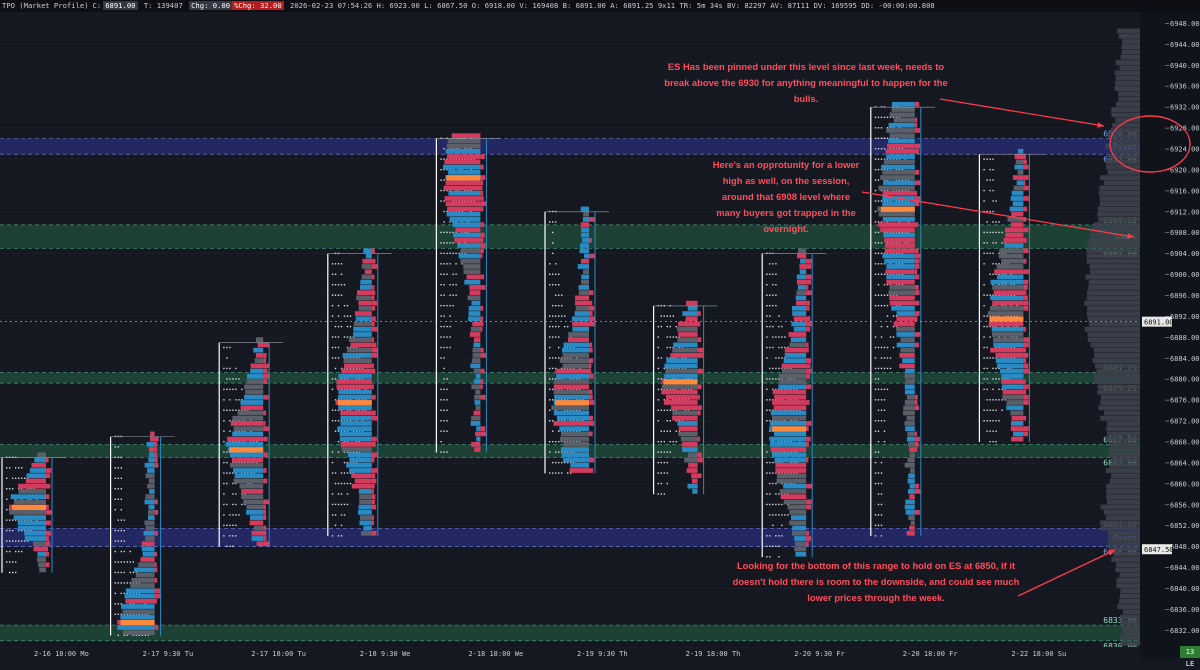  Describe the element at coordinates (1185, 463) in the screenshot. I see `tick-label: 6864.00` at that location.